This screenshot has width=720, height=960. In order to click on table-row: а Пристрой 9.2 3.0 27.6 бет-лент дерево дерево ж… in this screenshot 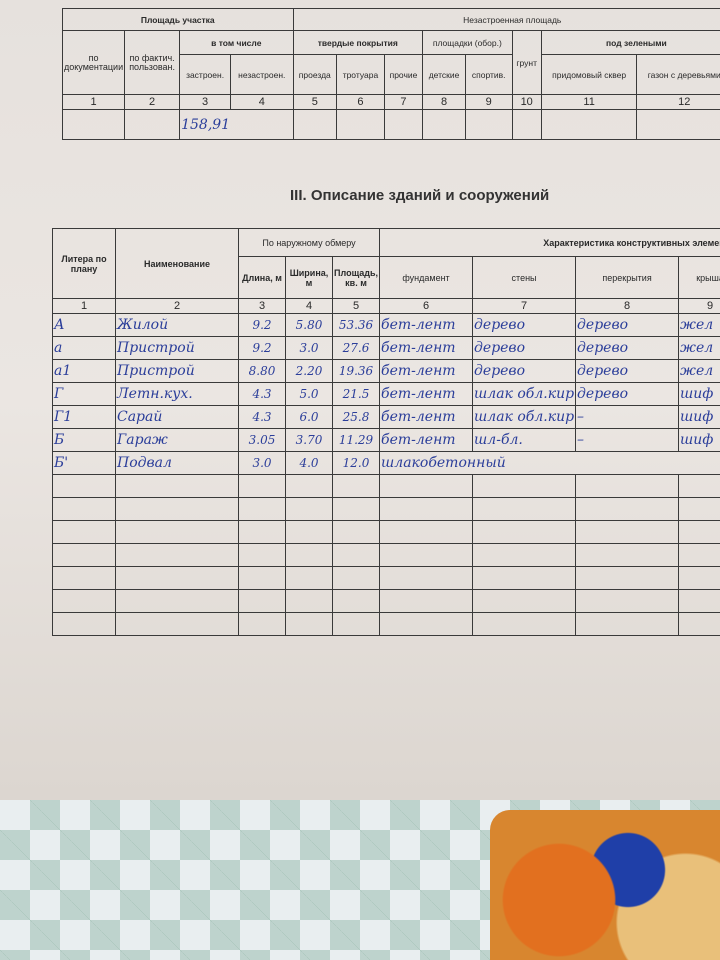, I will do `click(386, 348)`.